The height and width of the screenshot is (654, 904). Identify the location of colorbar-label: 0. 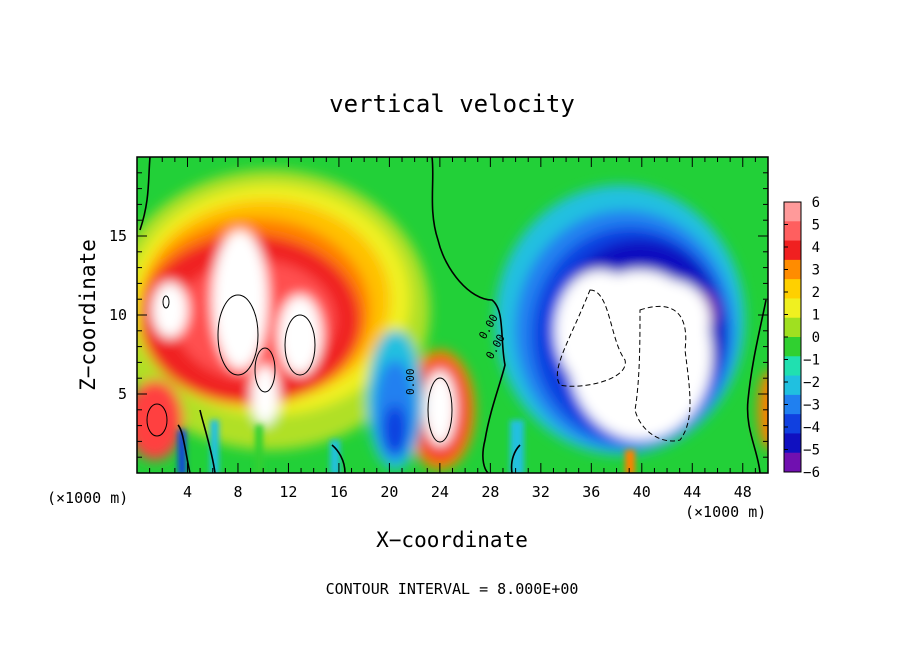
(816, 338).